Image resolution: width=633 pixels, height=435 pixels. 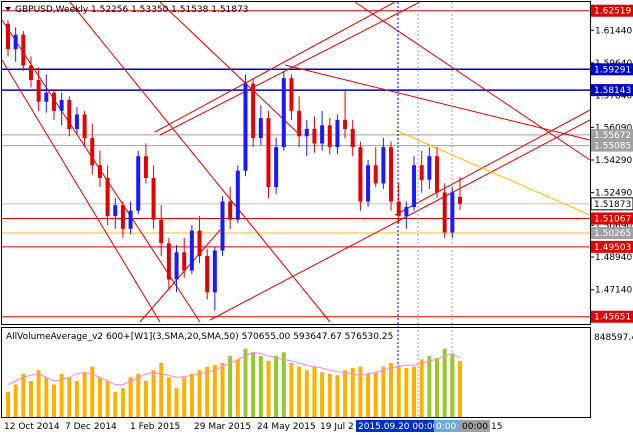 I want to click on price-tick-label: 1.47140, so click(x=613, y=291).